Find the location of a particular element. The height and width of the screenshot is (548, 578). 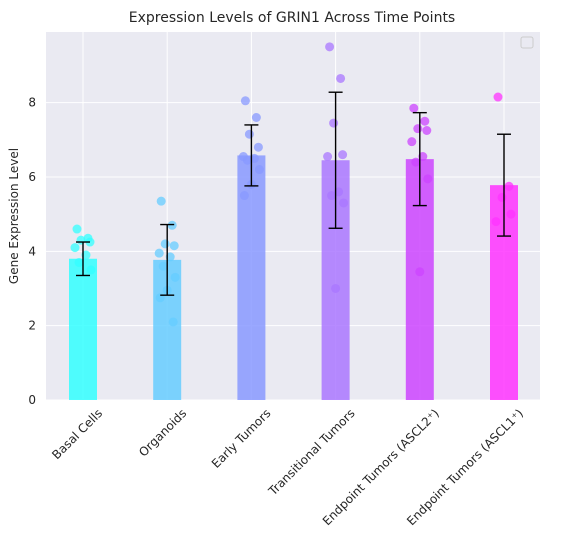

x-tick-label: Transitional Tumors is located at coordinates (311, 452).